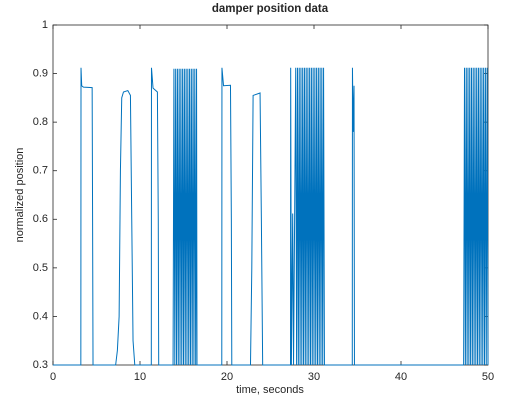 The image size is (510, 404). Describe the element at coordinates (140, 377) in the screenshot. I see `x-tick-label: 10` at that location.